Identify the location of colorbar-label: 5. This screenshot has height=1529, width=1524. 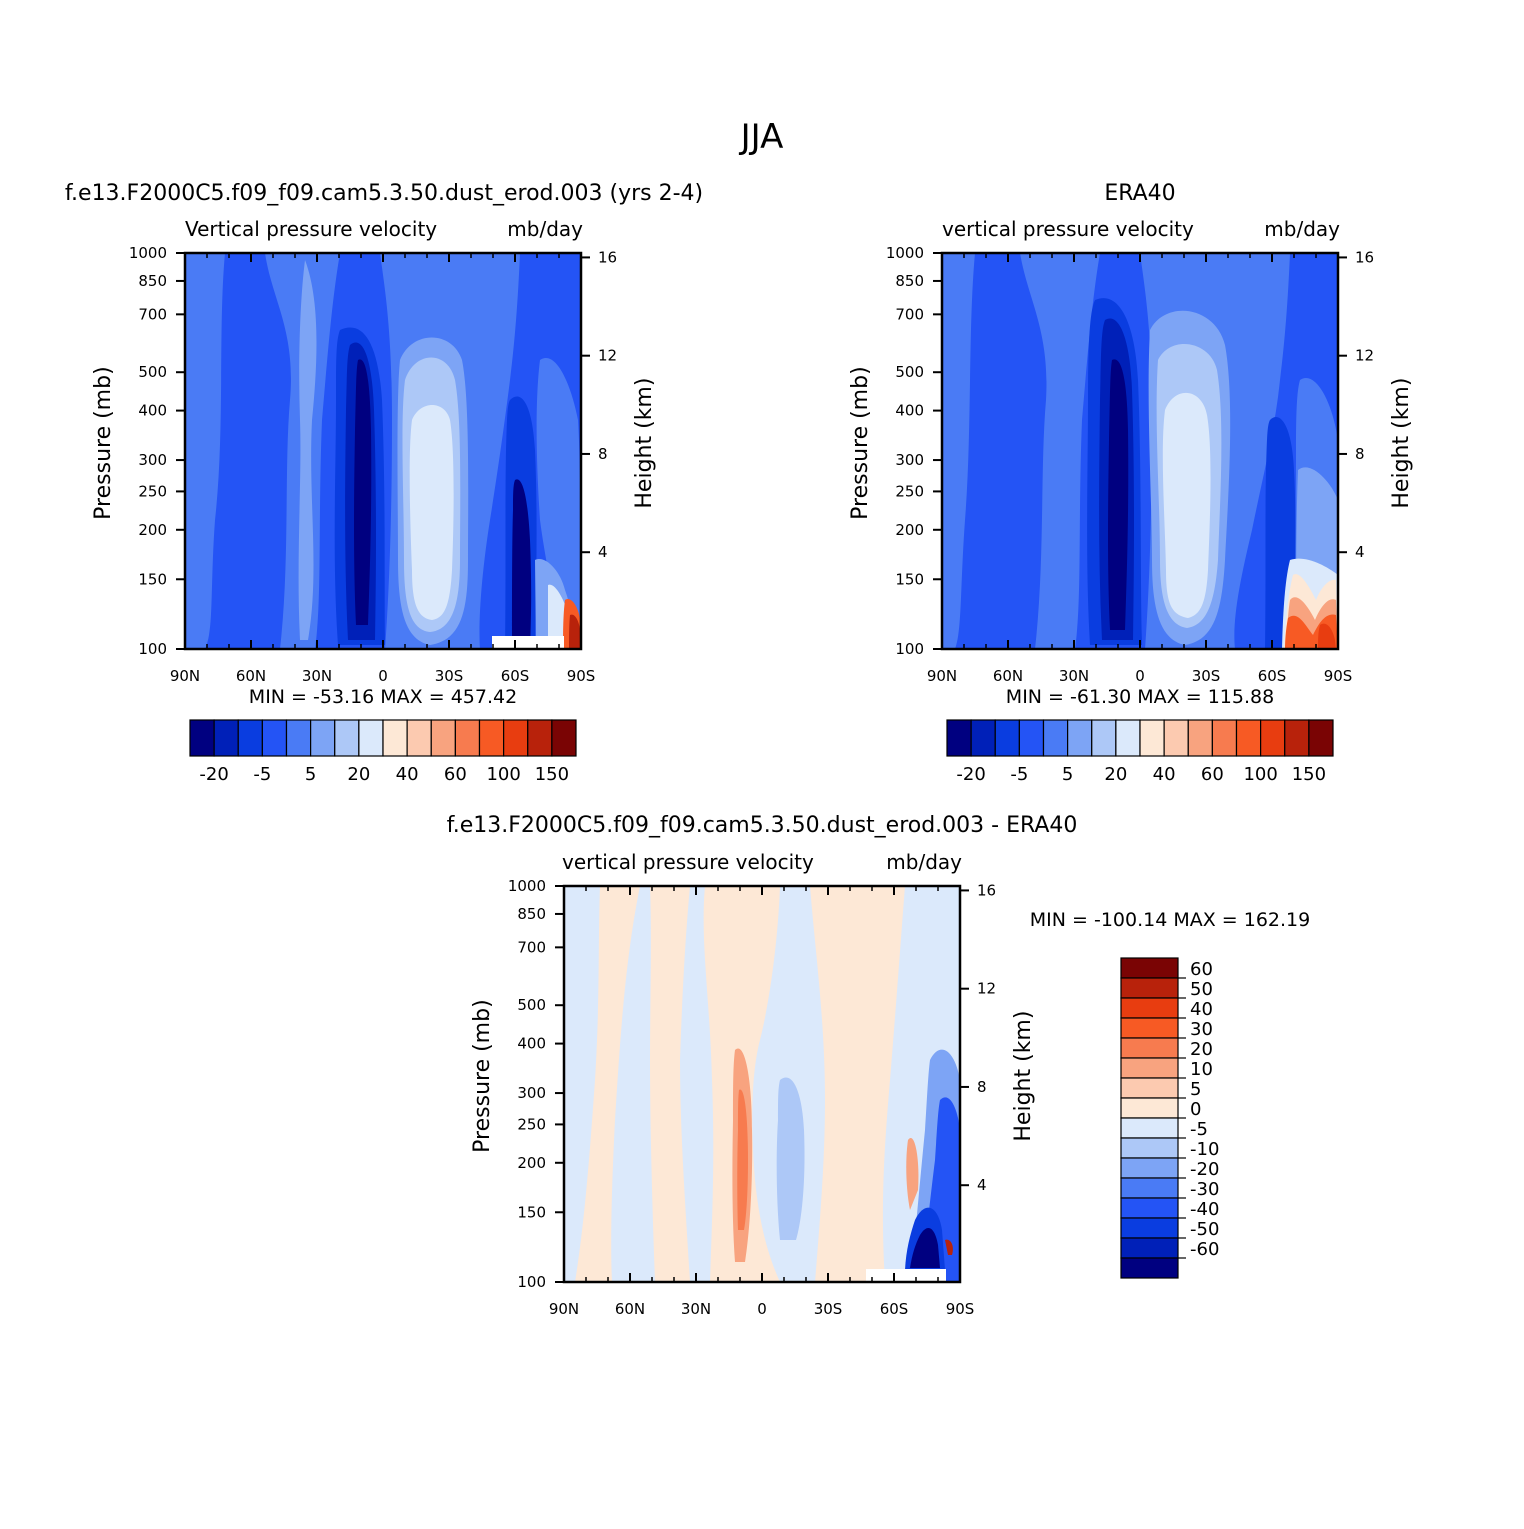
(310, 774).